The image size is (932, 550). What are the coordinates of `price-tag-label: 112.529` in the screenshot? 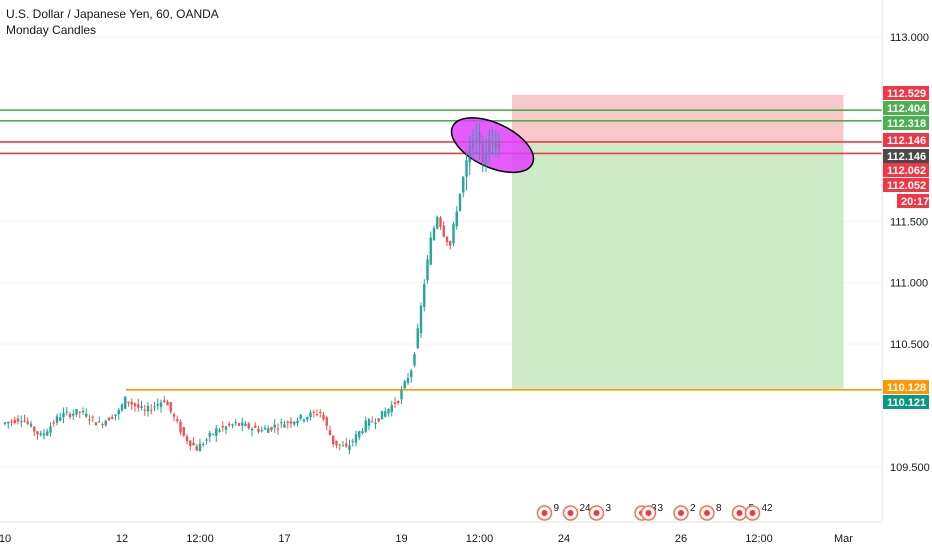 It's located at (906, 94).